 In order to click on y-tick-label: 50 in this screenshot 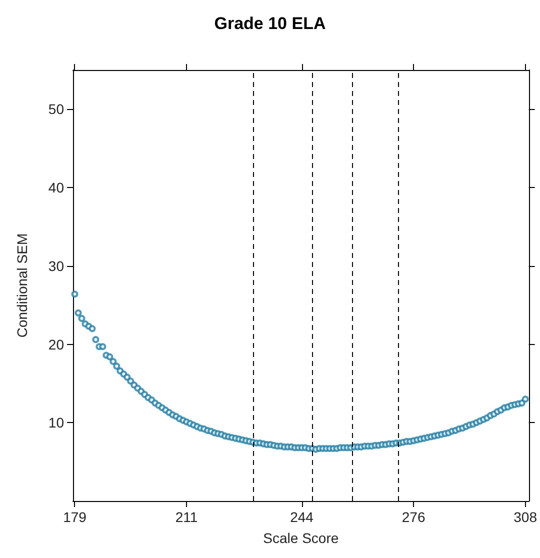, I will do `click(56, 109)`.